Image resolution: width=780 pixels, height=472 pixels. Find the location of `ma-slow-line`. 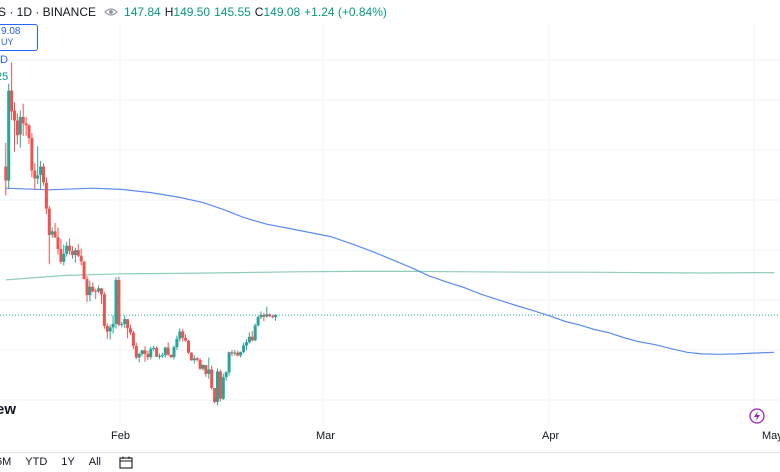

ma-slow-line is located at coordinates (390, 275).